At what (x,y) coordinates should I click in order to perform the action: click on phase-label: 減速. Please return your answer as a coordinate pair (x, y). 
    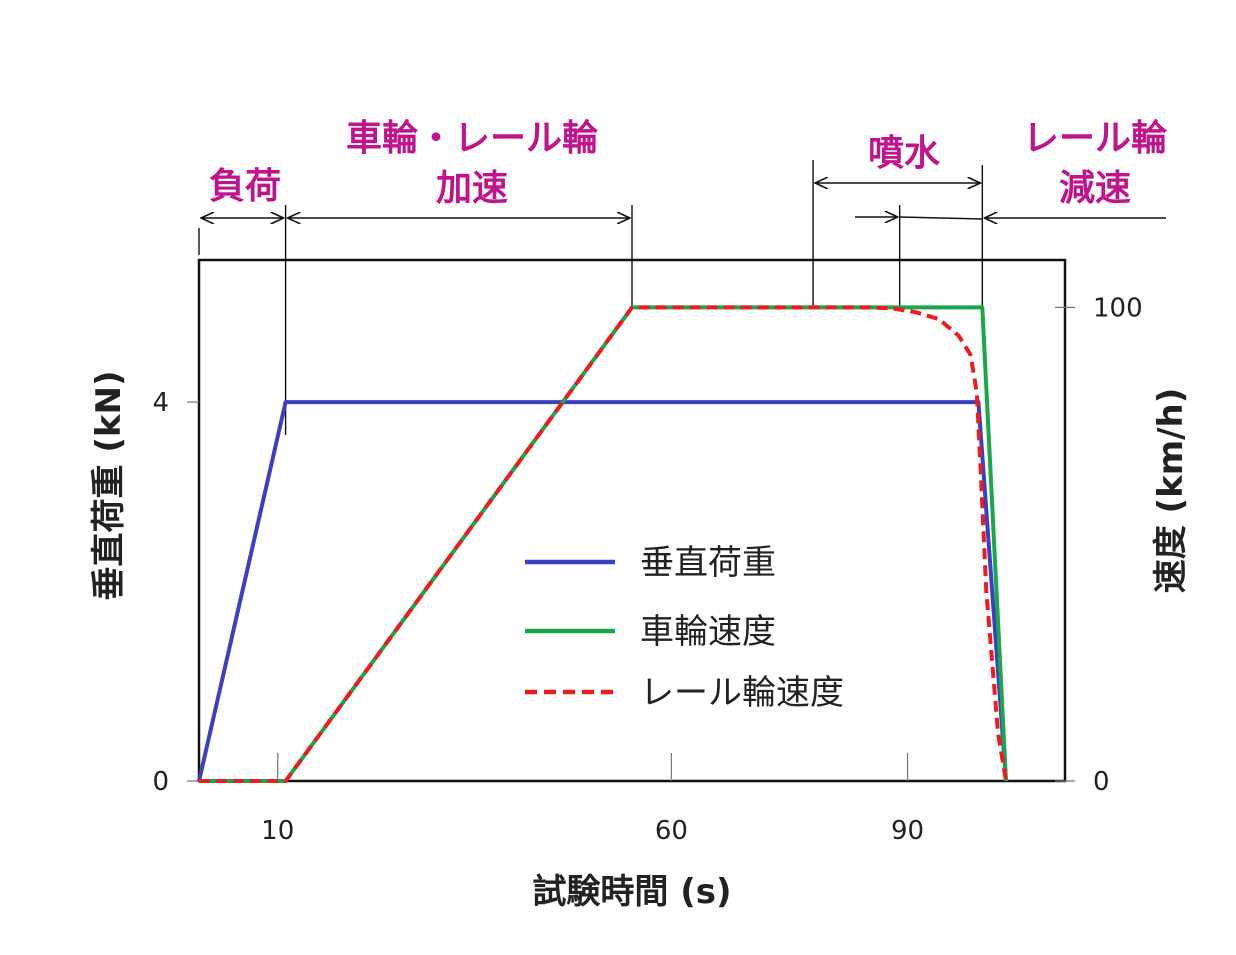
    Looking at the image, I should click on (1095, 188).